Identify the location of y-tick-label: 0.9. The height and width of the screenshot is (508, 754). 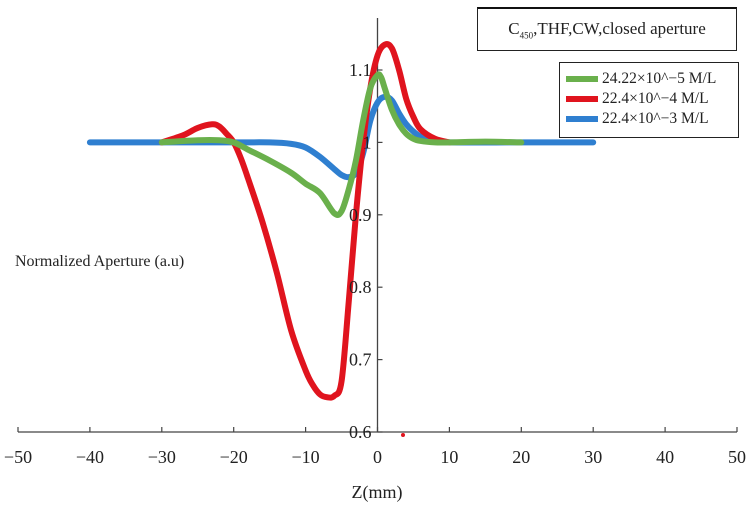
(360, 215).